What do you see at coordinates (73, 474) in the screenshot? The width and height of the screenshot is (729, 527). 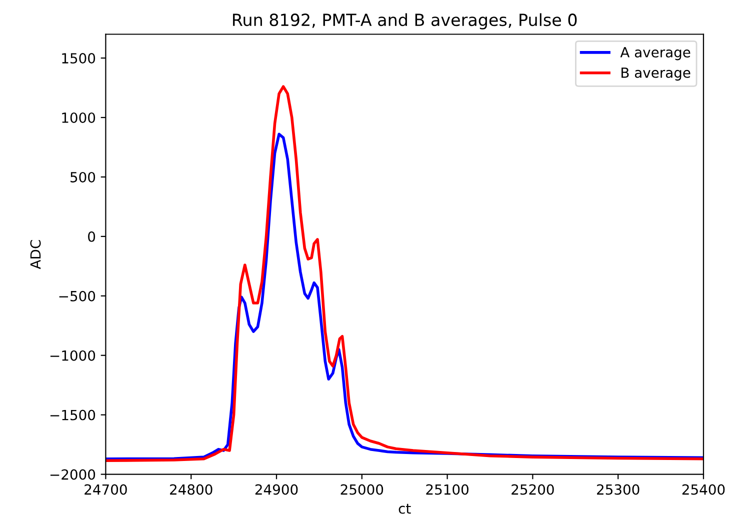 I see `y-tick-label: −2000` at bounding box center [73, 474].